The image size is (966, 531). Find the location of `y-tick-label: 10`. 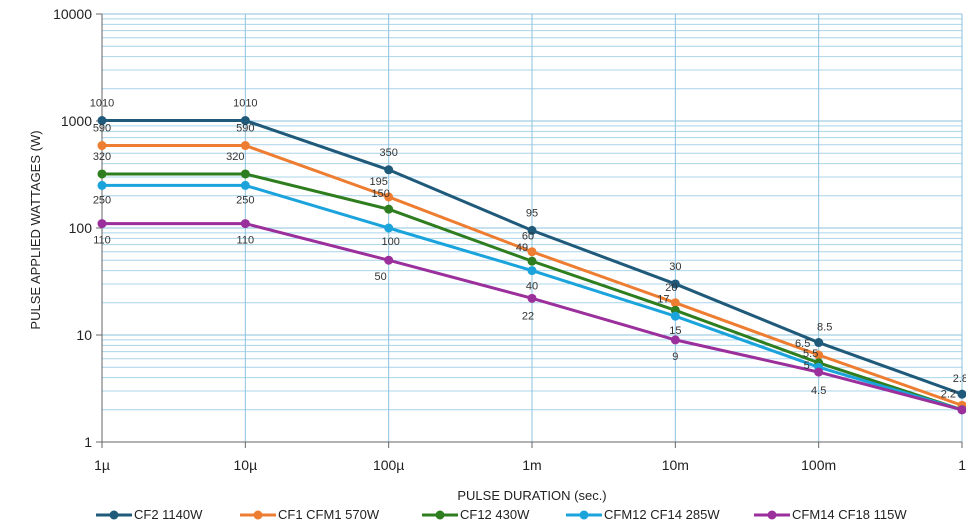

y-tick-label: 10 is located at coordinates (84, 335).